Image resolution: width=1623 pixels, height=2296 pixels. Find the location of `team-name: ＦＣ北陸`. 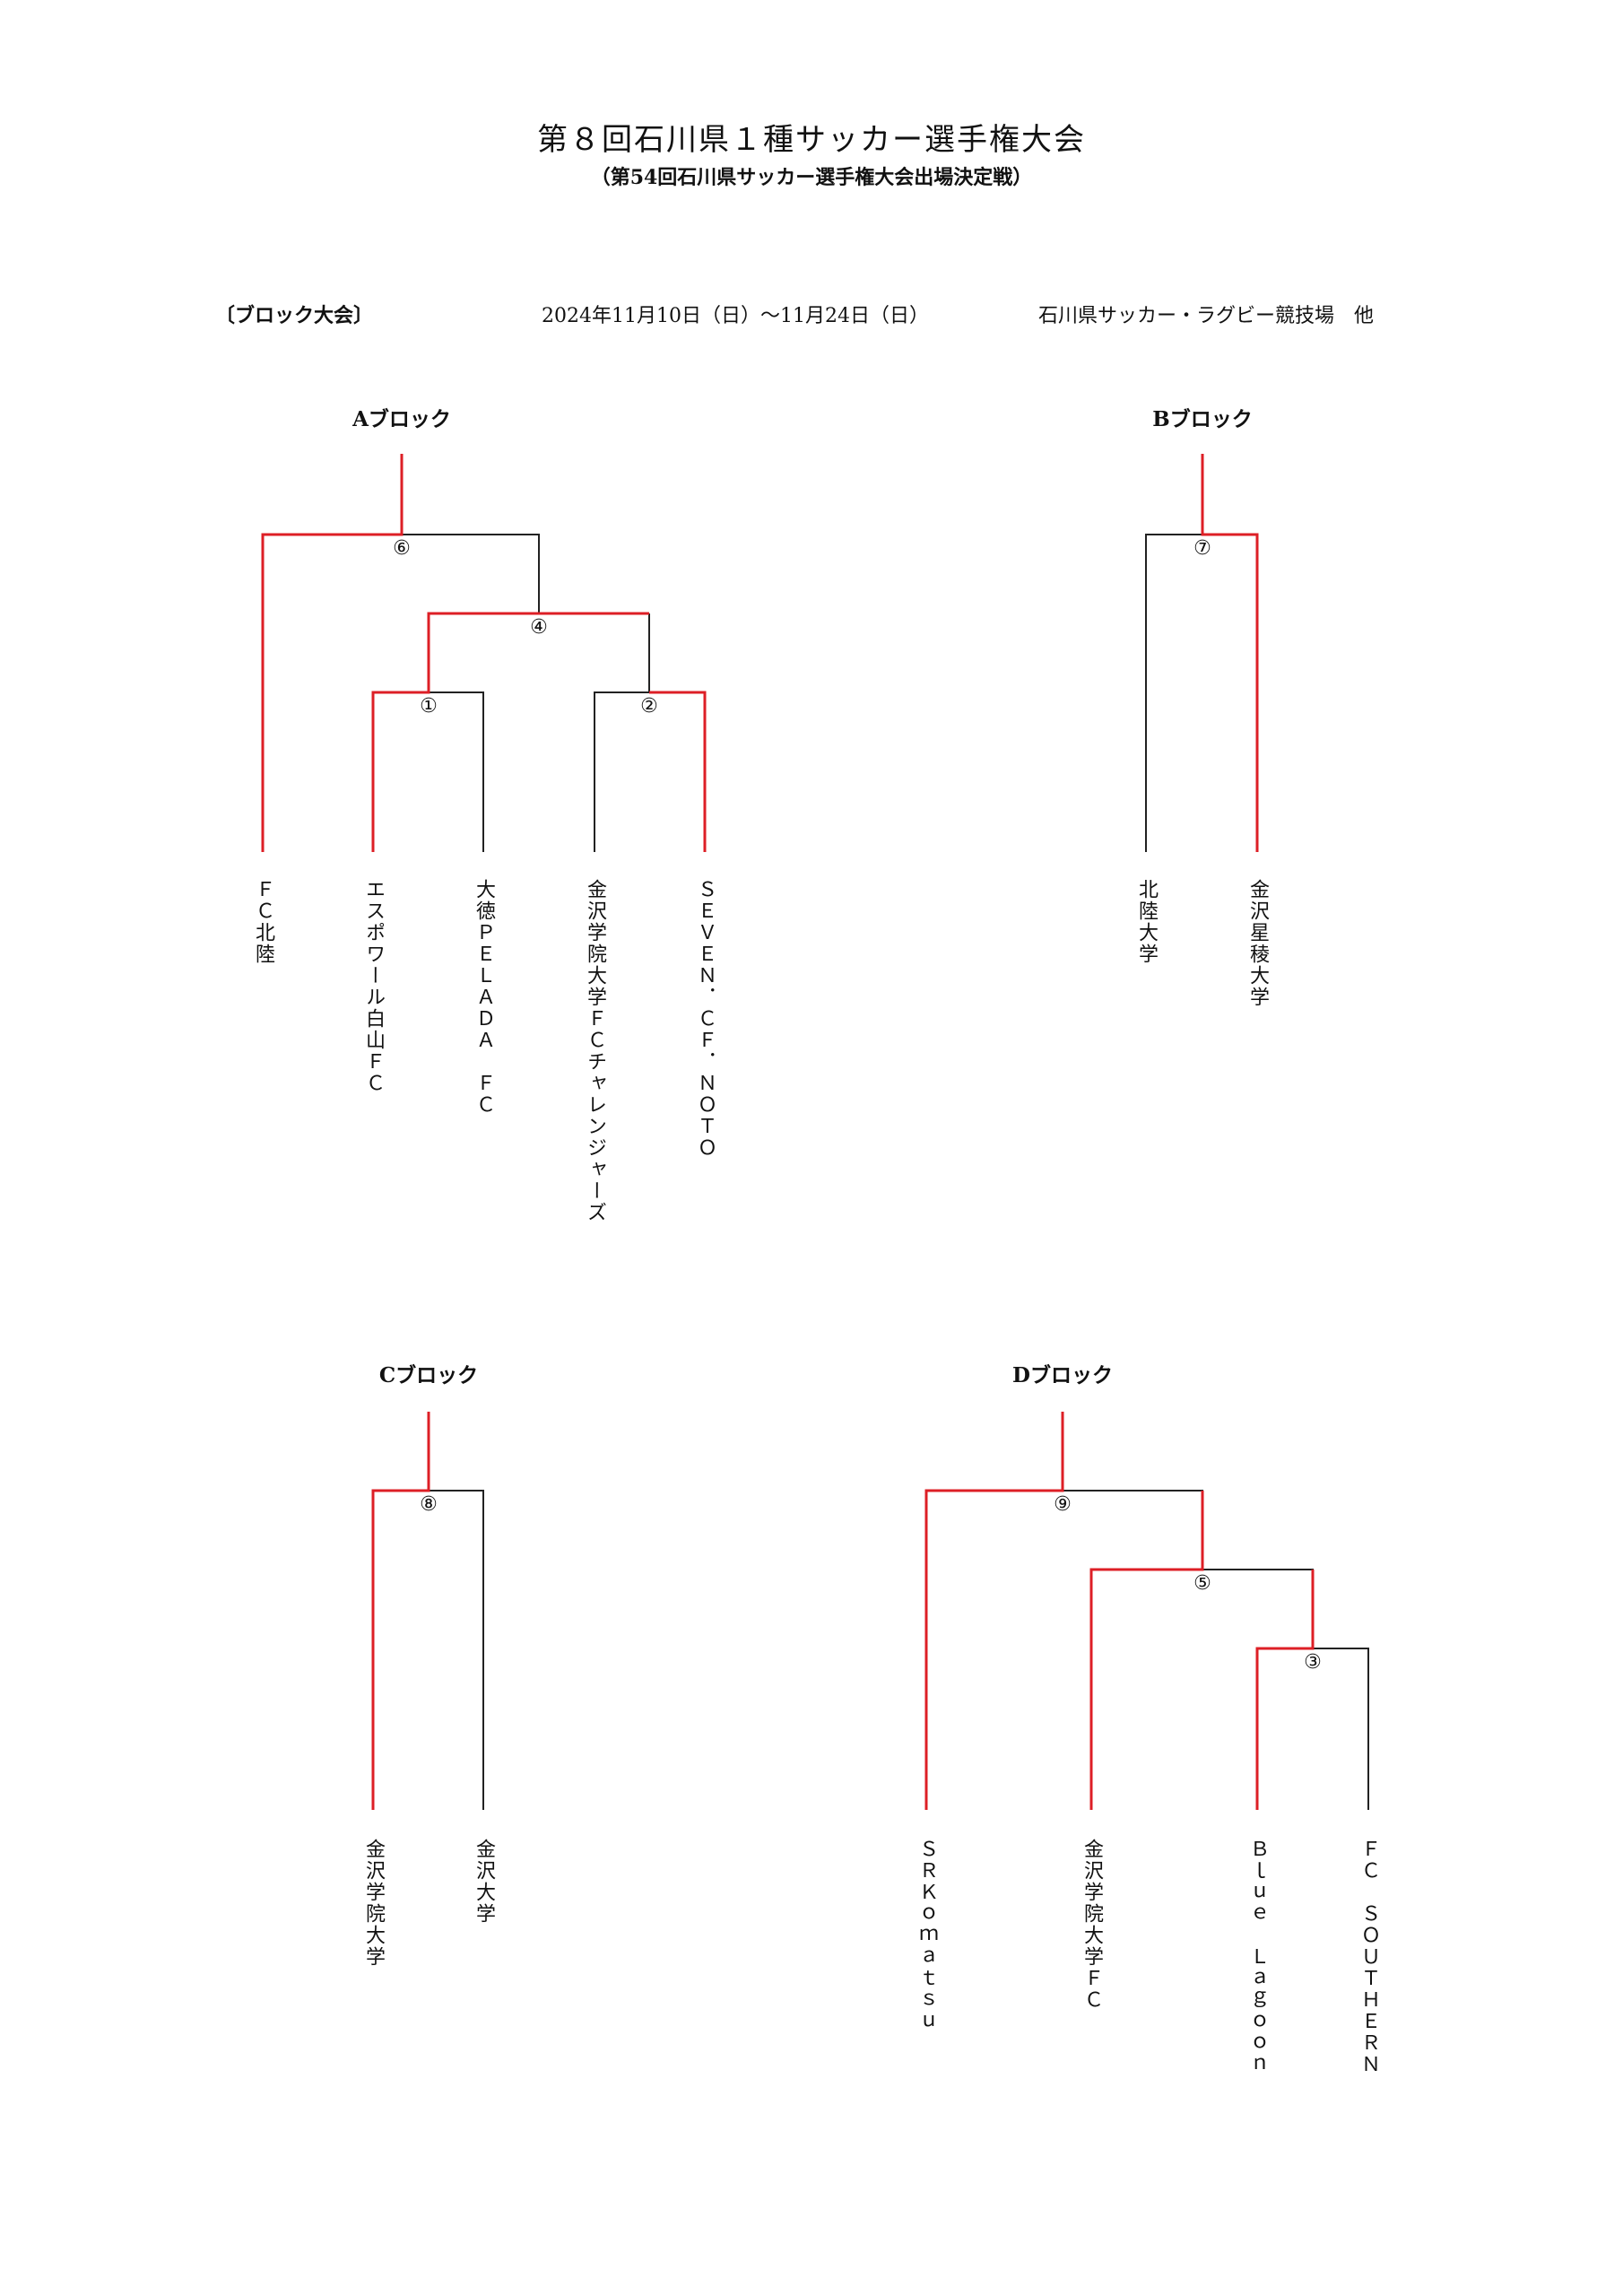

team-name: ＦＣ北陸 is located at coordinates (263, 922).